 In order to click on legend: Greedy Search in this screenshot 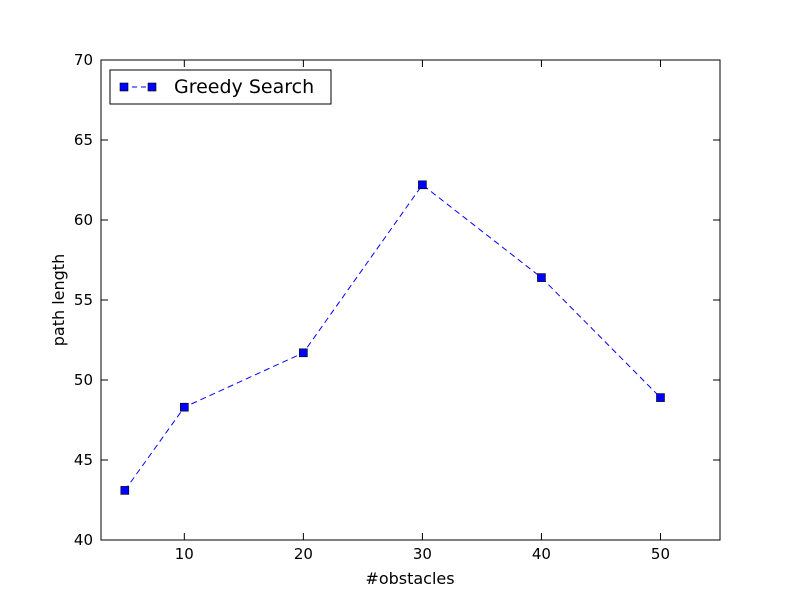, I will do `click(220, 87)`.